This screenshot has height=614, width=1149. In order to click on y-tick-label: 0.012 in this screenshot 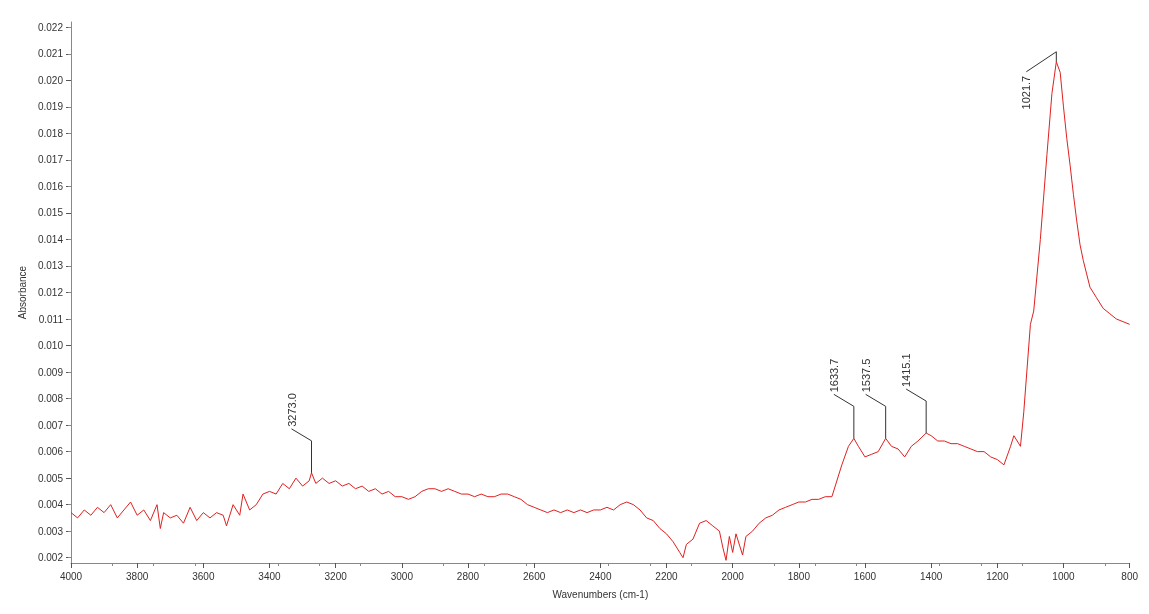, I will do `click(50, 292)`.